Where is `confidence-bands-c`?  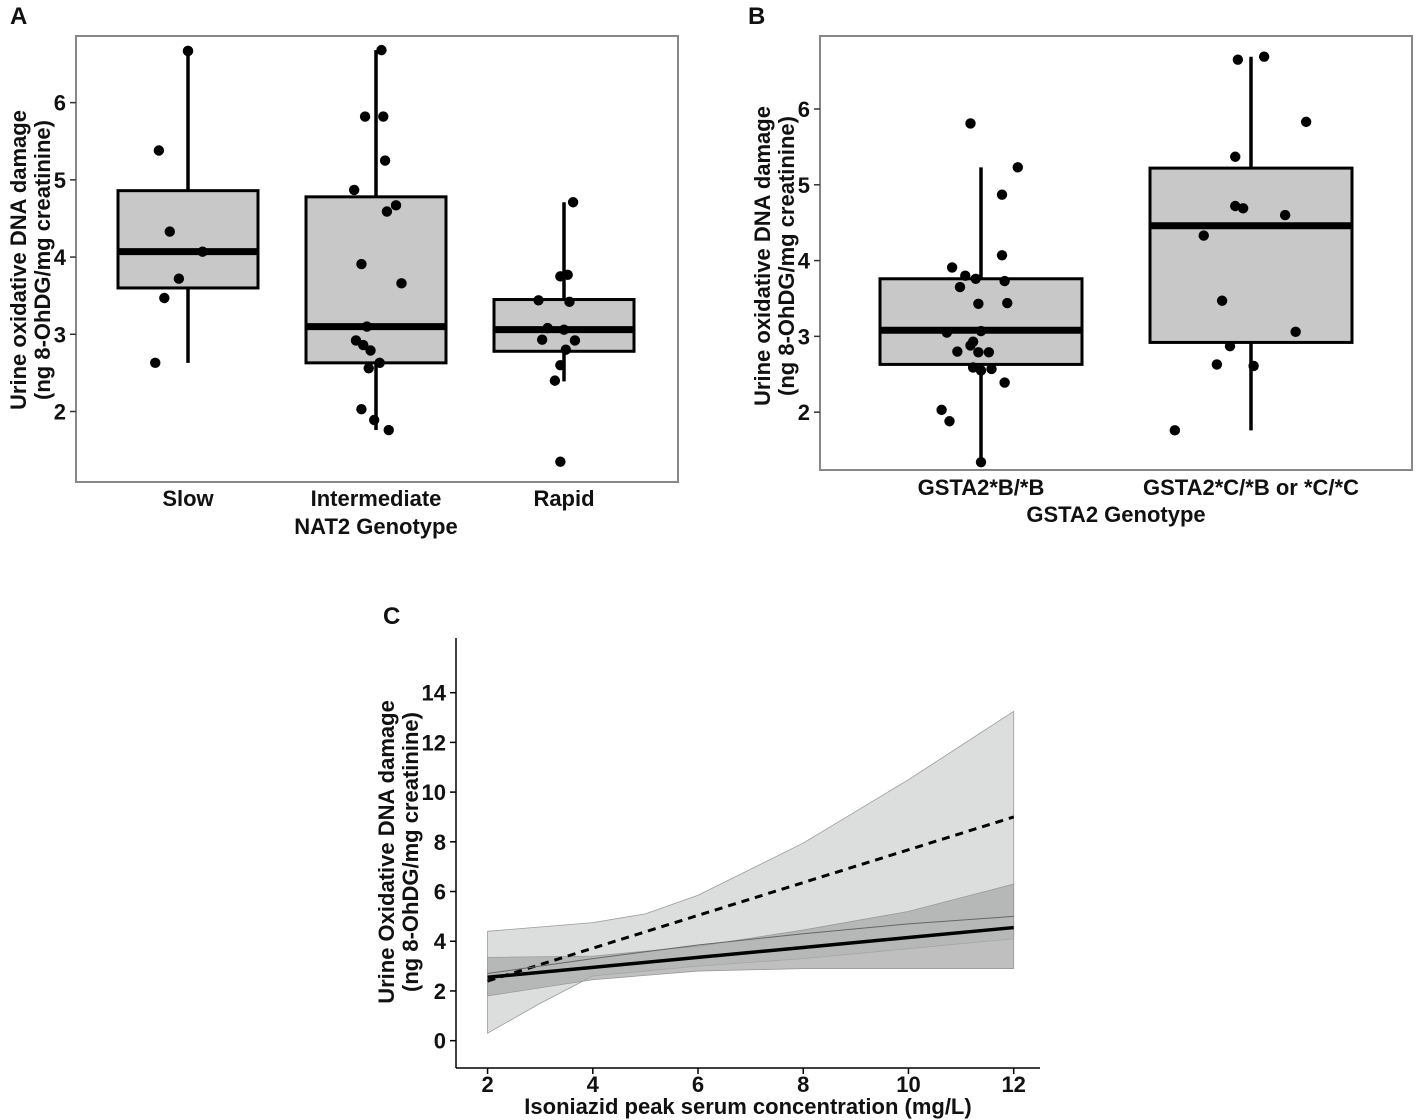
confidence-bands-c is located at coordinates (751, 872).